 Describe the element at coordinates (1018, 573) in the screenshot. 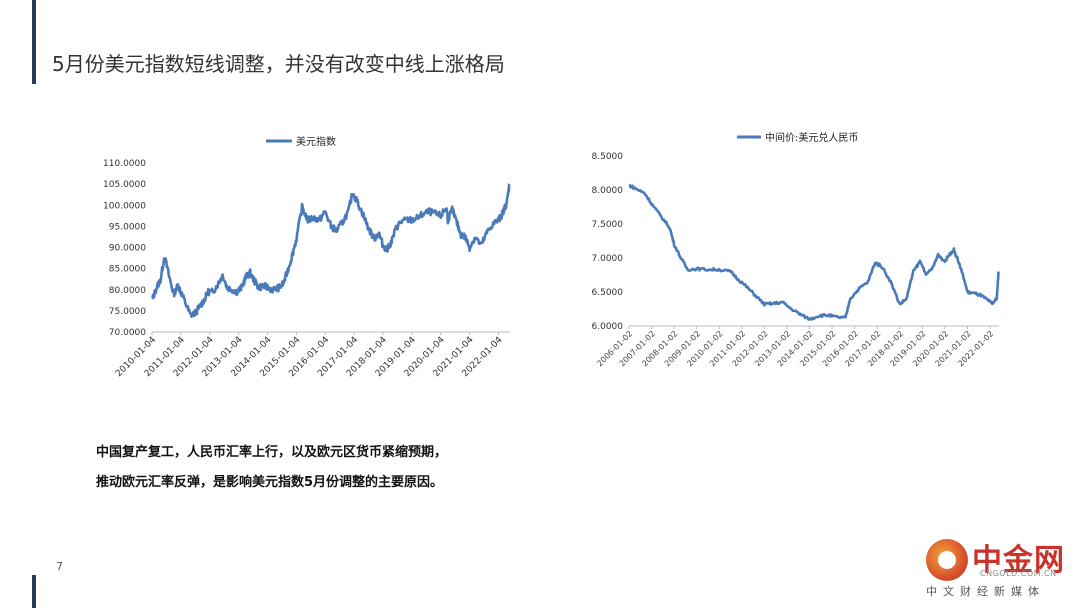

I see `logo-domain: CNGOLD.COM.CN` at that location.